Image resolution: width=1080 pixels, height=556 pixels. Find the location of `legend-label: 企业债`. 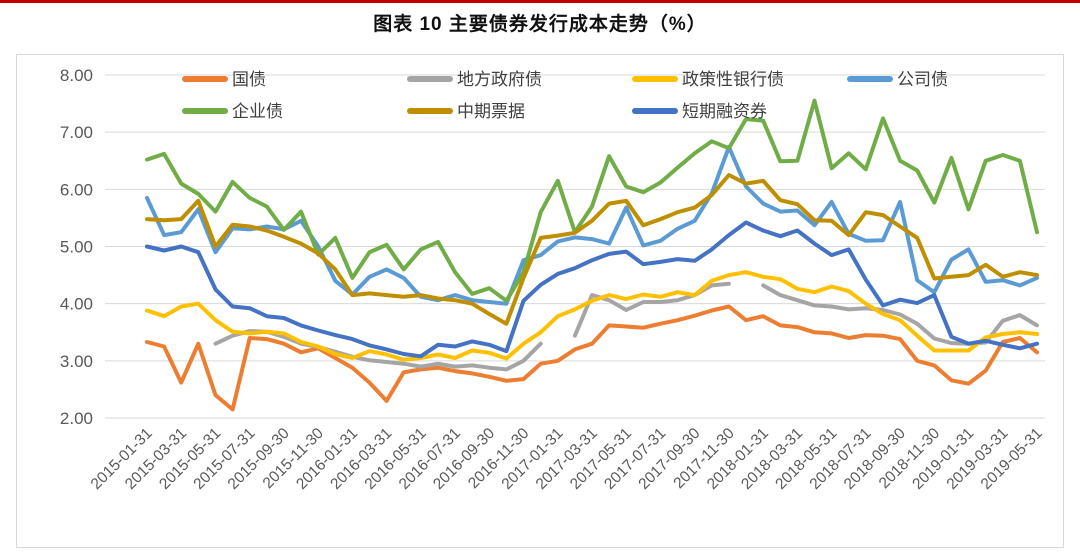

legend-label: 企业债 is located at coordinates (257, 111).